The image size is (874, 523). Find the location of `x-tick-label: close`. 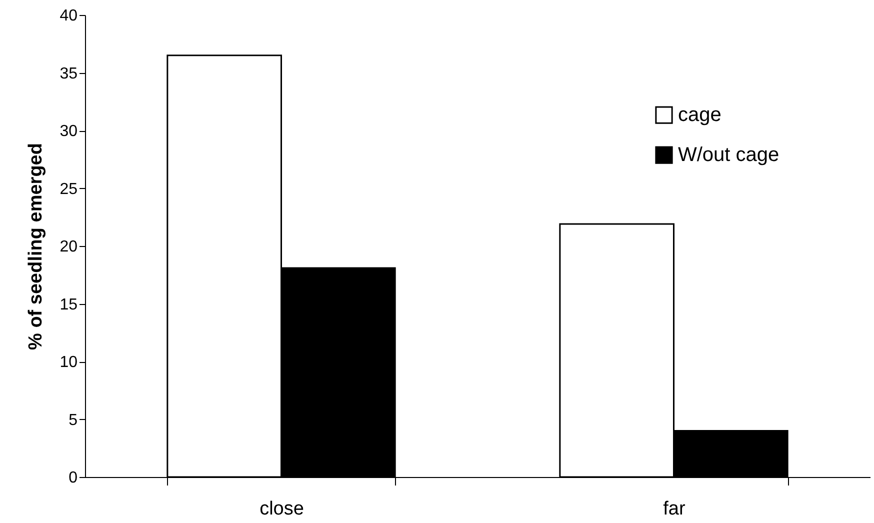

x-tick-label: close is located at coordinates (282, 509).